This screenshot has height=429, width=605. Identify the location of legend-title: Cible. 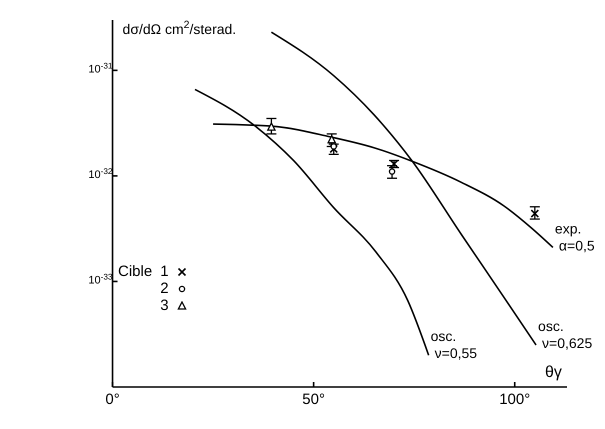
(135, 272).